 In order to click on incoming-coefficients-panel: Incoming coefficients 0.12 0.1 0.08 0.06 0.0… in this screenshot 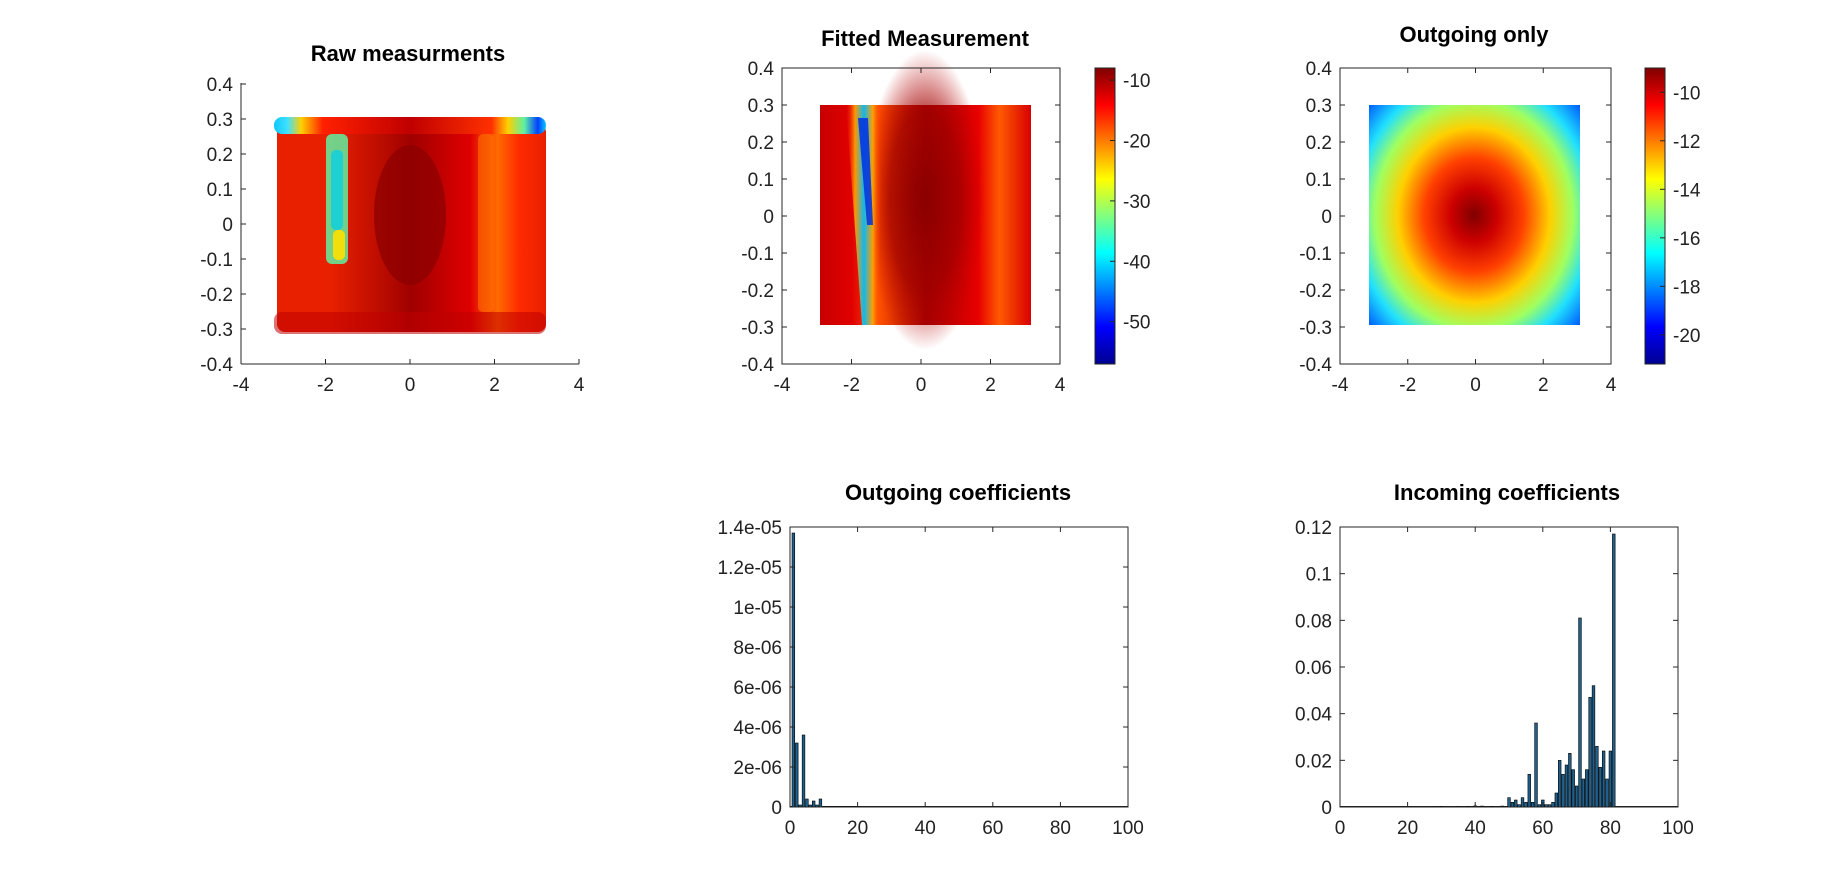, I will do `click(1494, 659)`.